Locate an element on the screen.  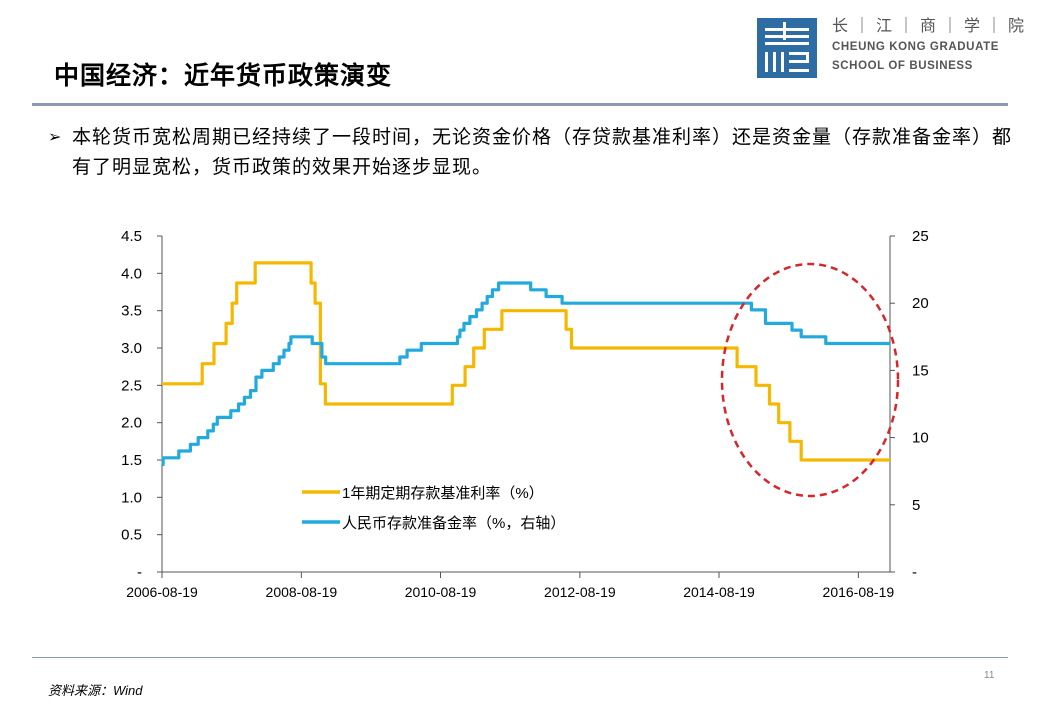
left-tick-label: 4.5 is located at coordinates (131, 236).